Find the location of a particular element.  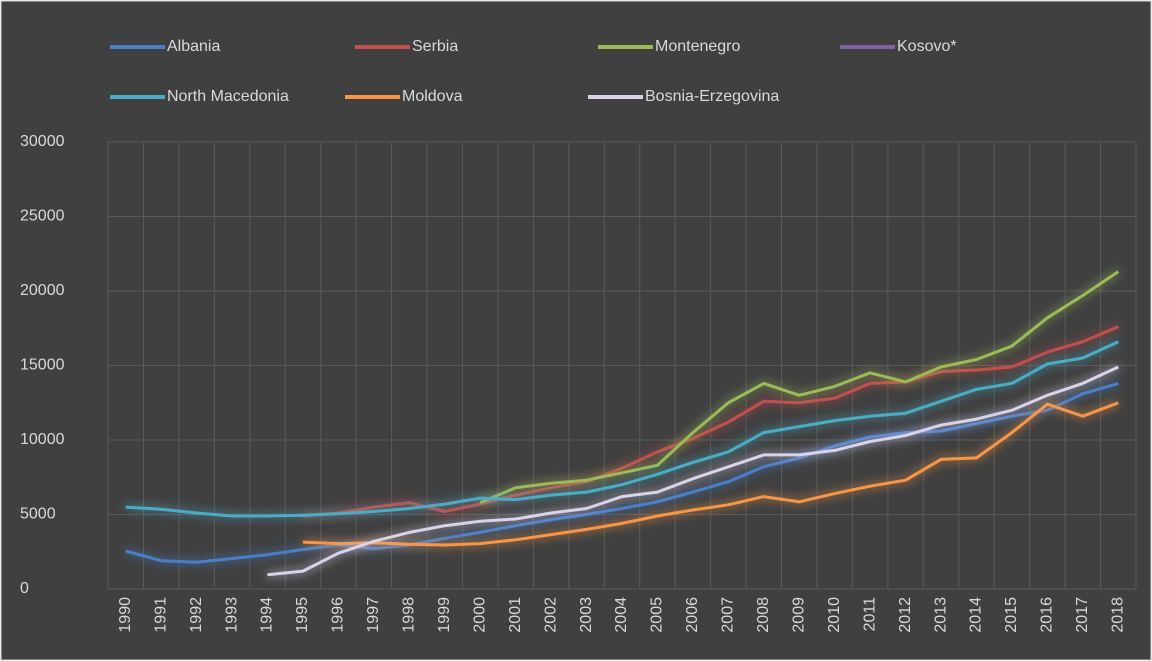

x-tick-label: 1995 is located at coordinates (302, 615).